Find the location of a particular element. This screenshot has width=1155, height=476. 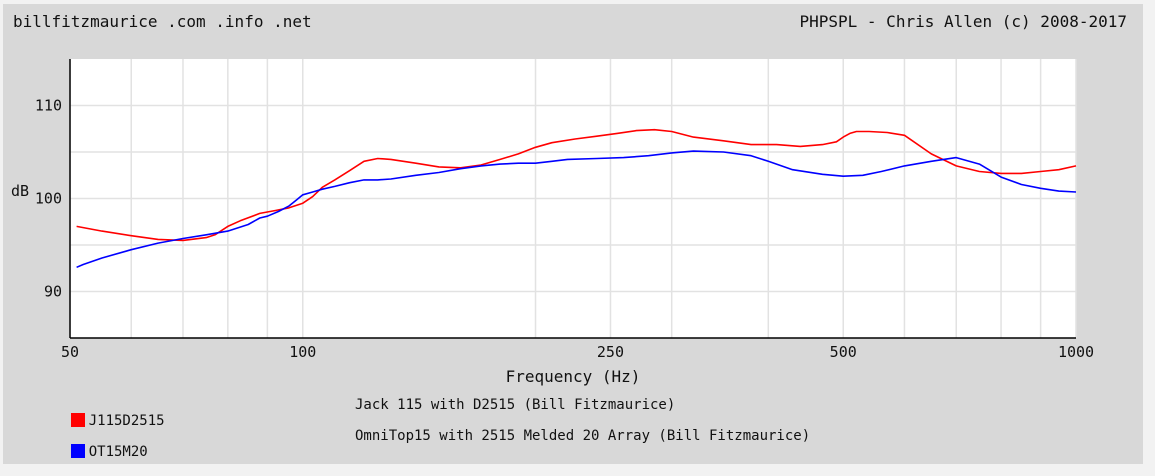

x-tick-label: 100 is located at coordinates (302, 352).